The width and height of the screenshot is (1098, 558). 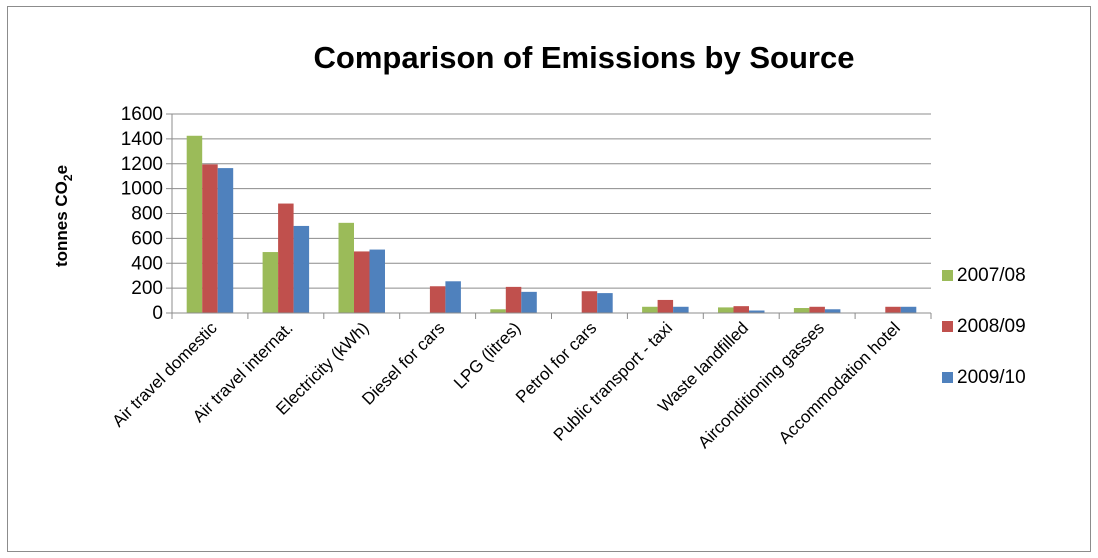 What do you see at coordinates (991, 326) in the screenshot?
I see `legend-label: 2008/09` at bounding box center [991, 326].